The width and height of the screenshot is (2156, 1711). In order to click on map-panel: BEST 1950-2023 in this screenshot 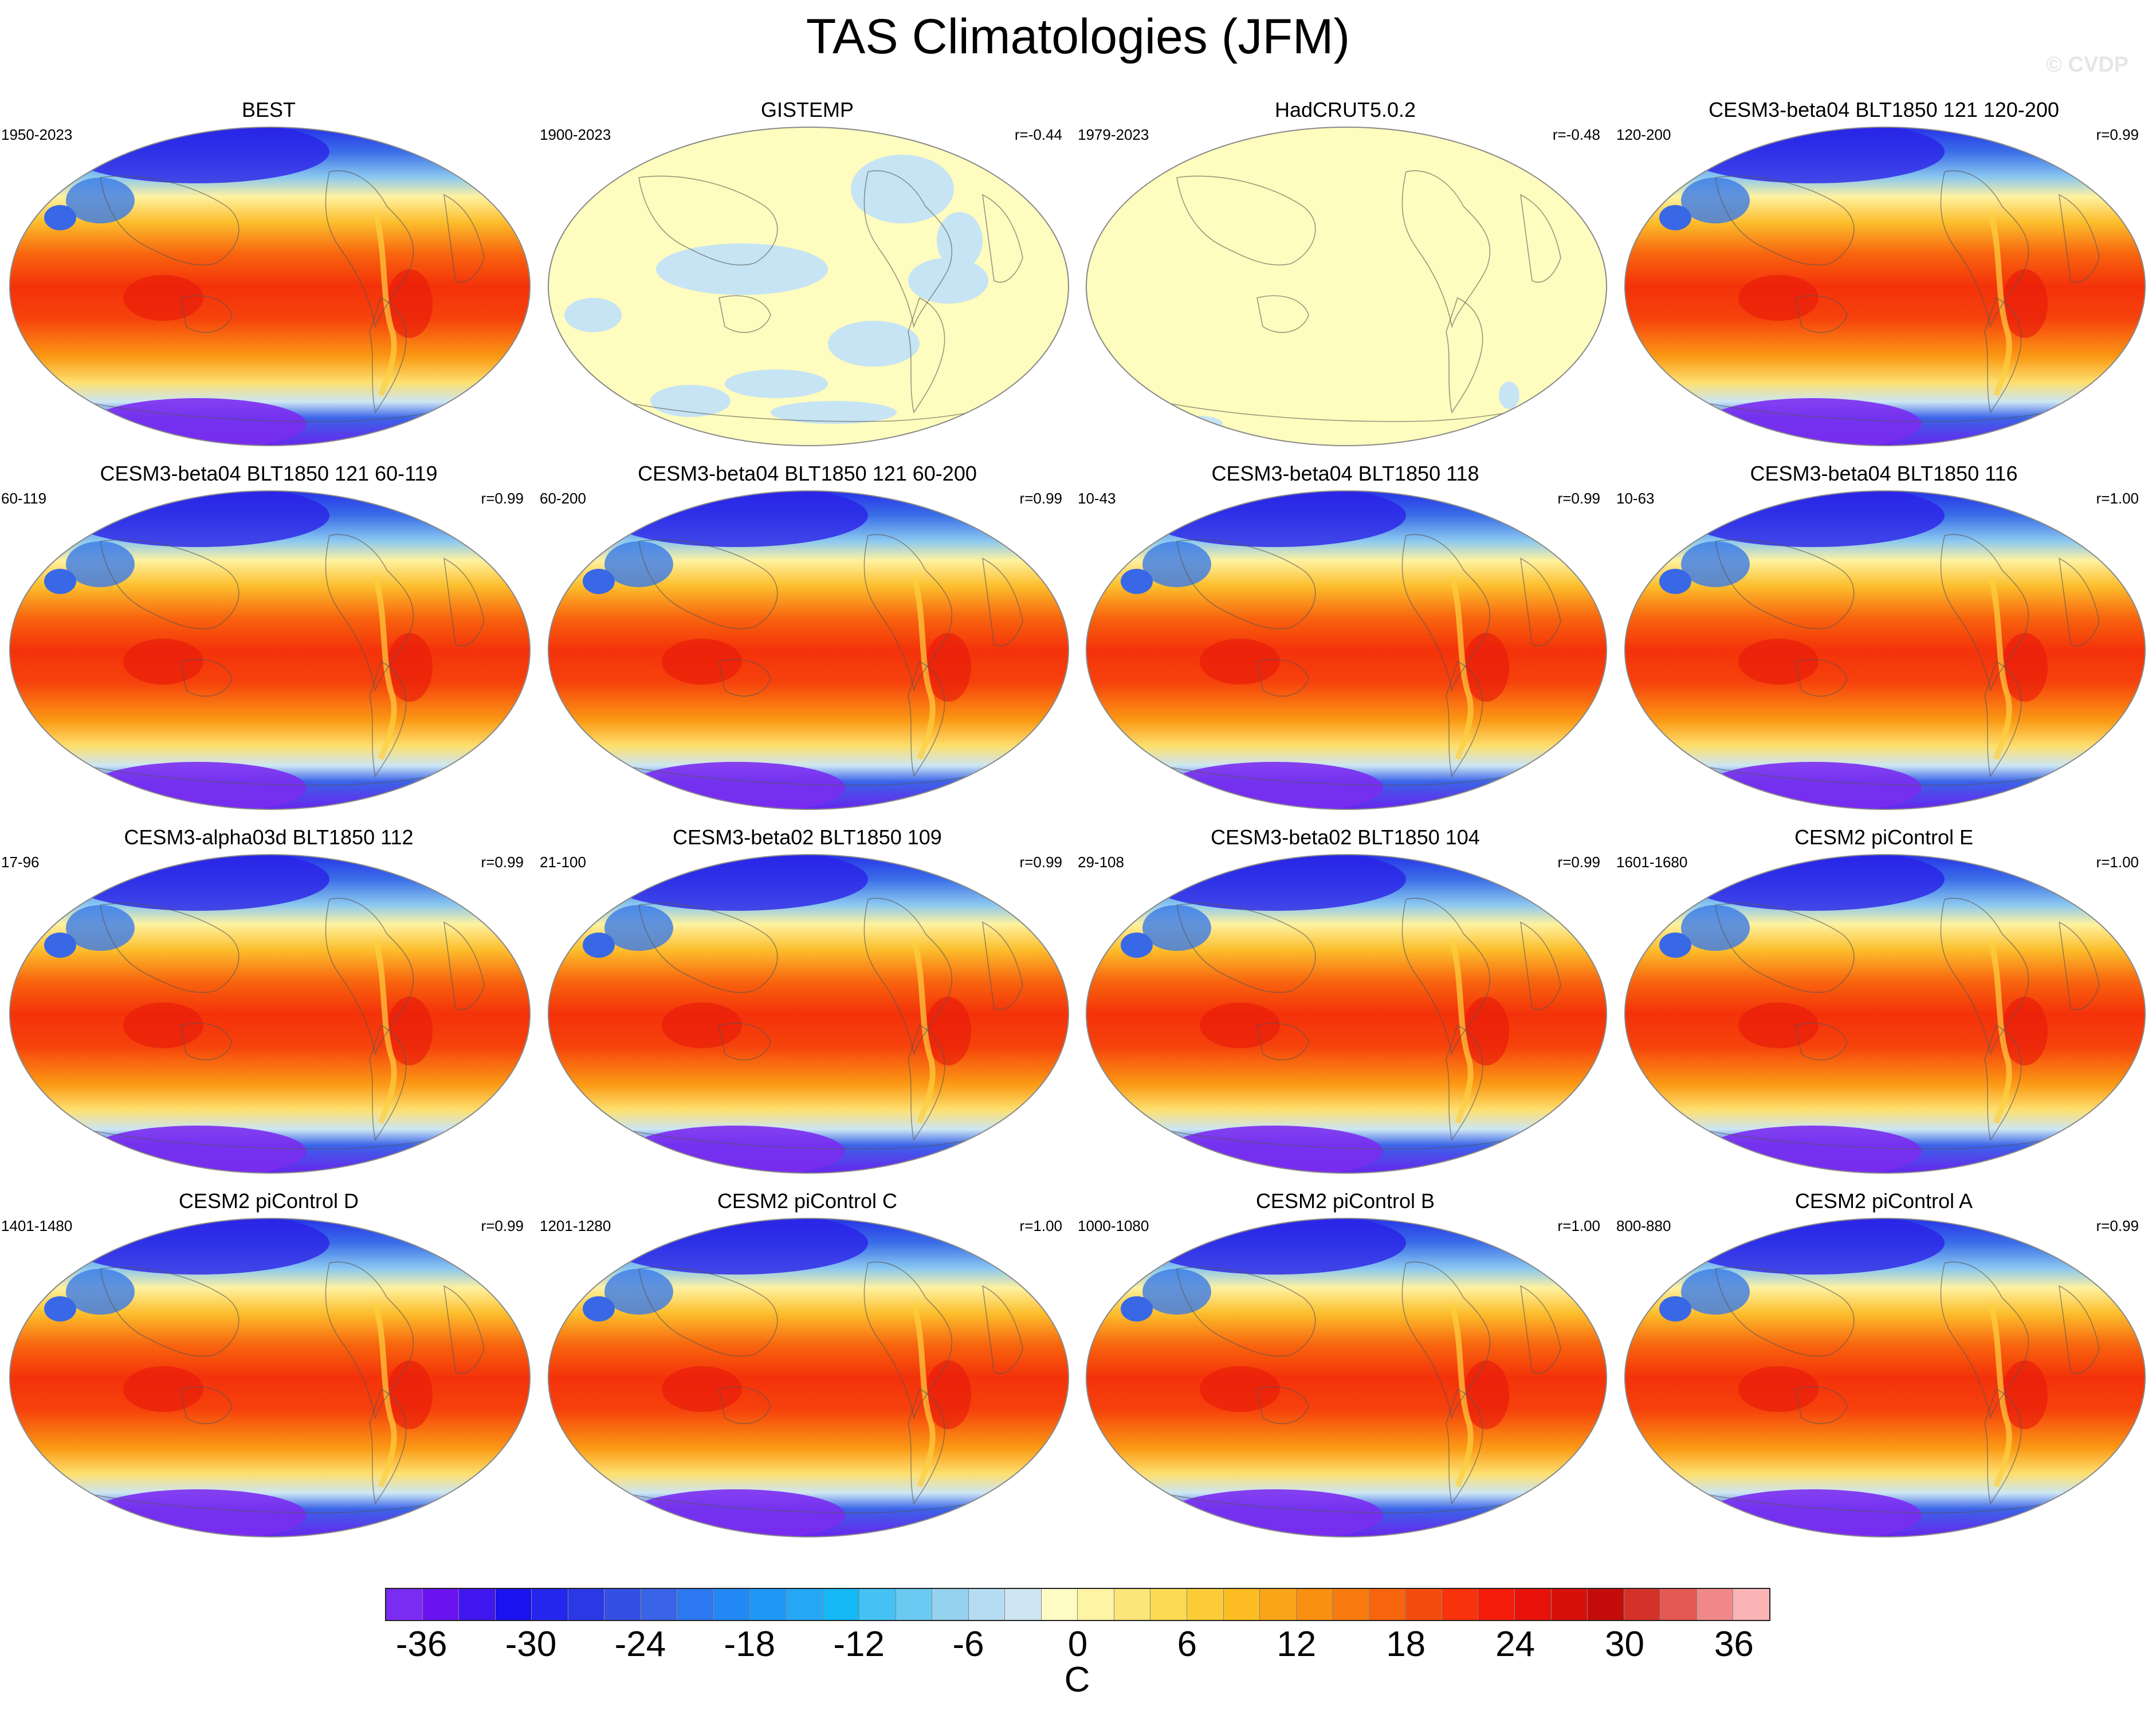, I will do `click(268, 275)`.